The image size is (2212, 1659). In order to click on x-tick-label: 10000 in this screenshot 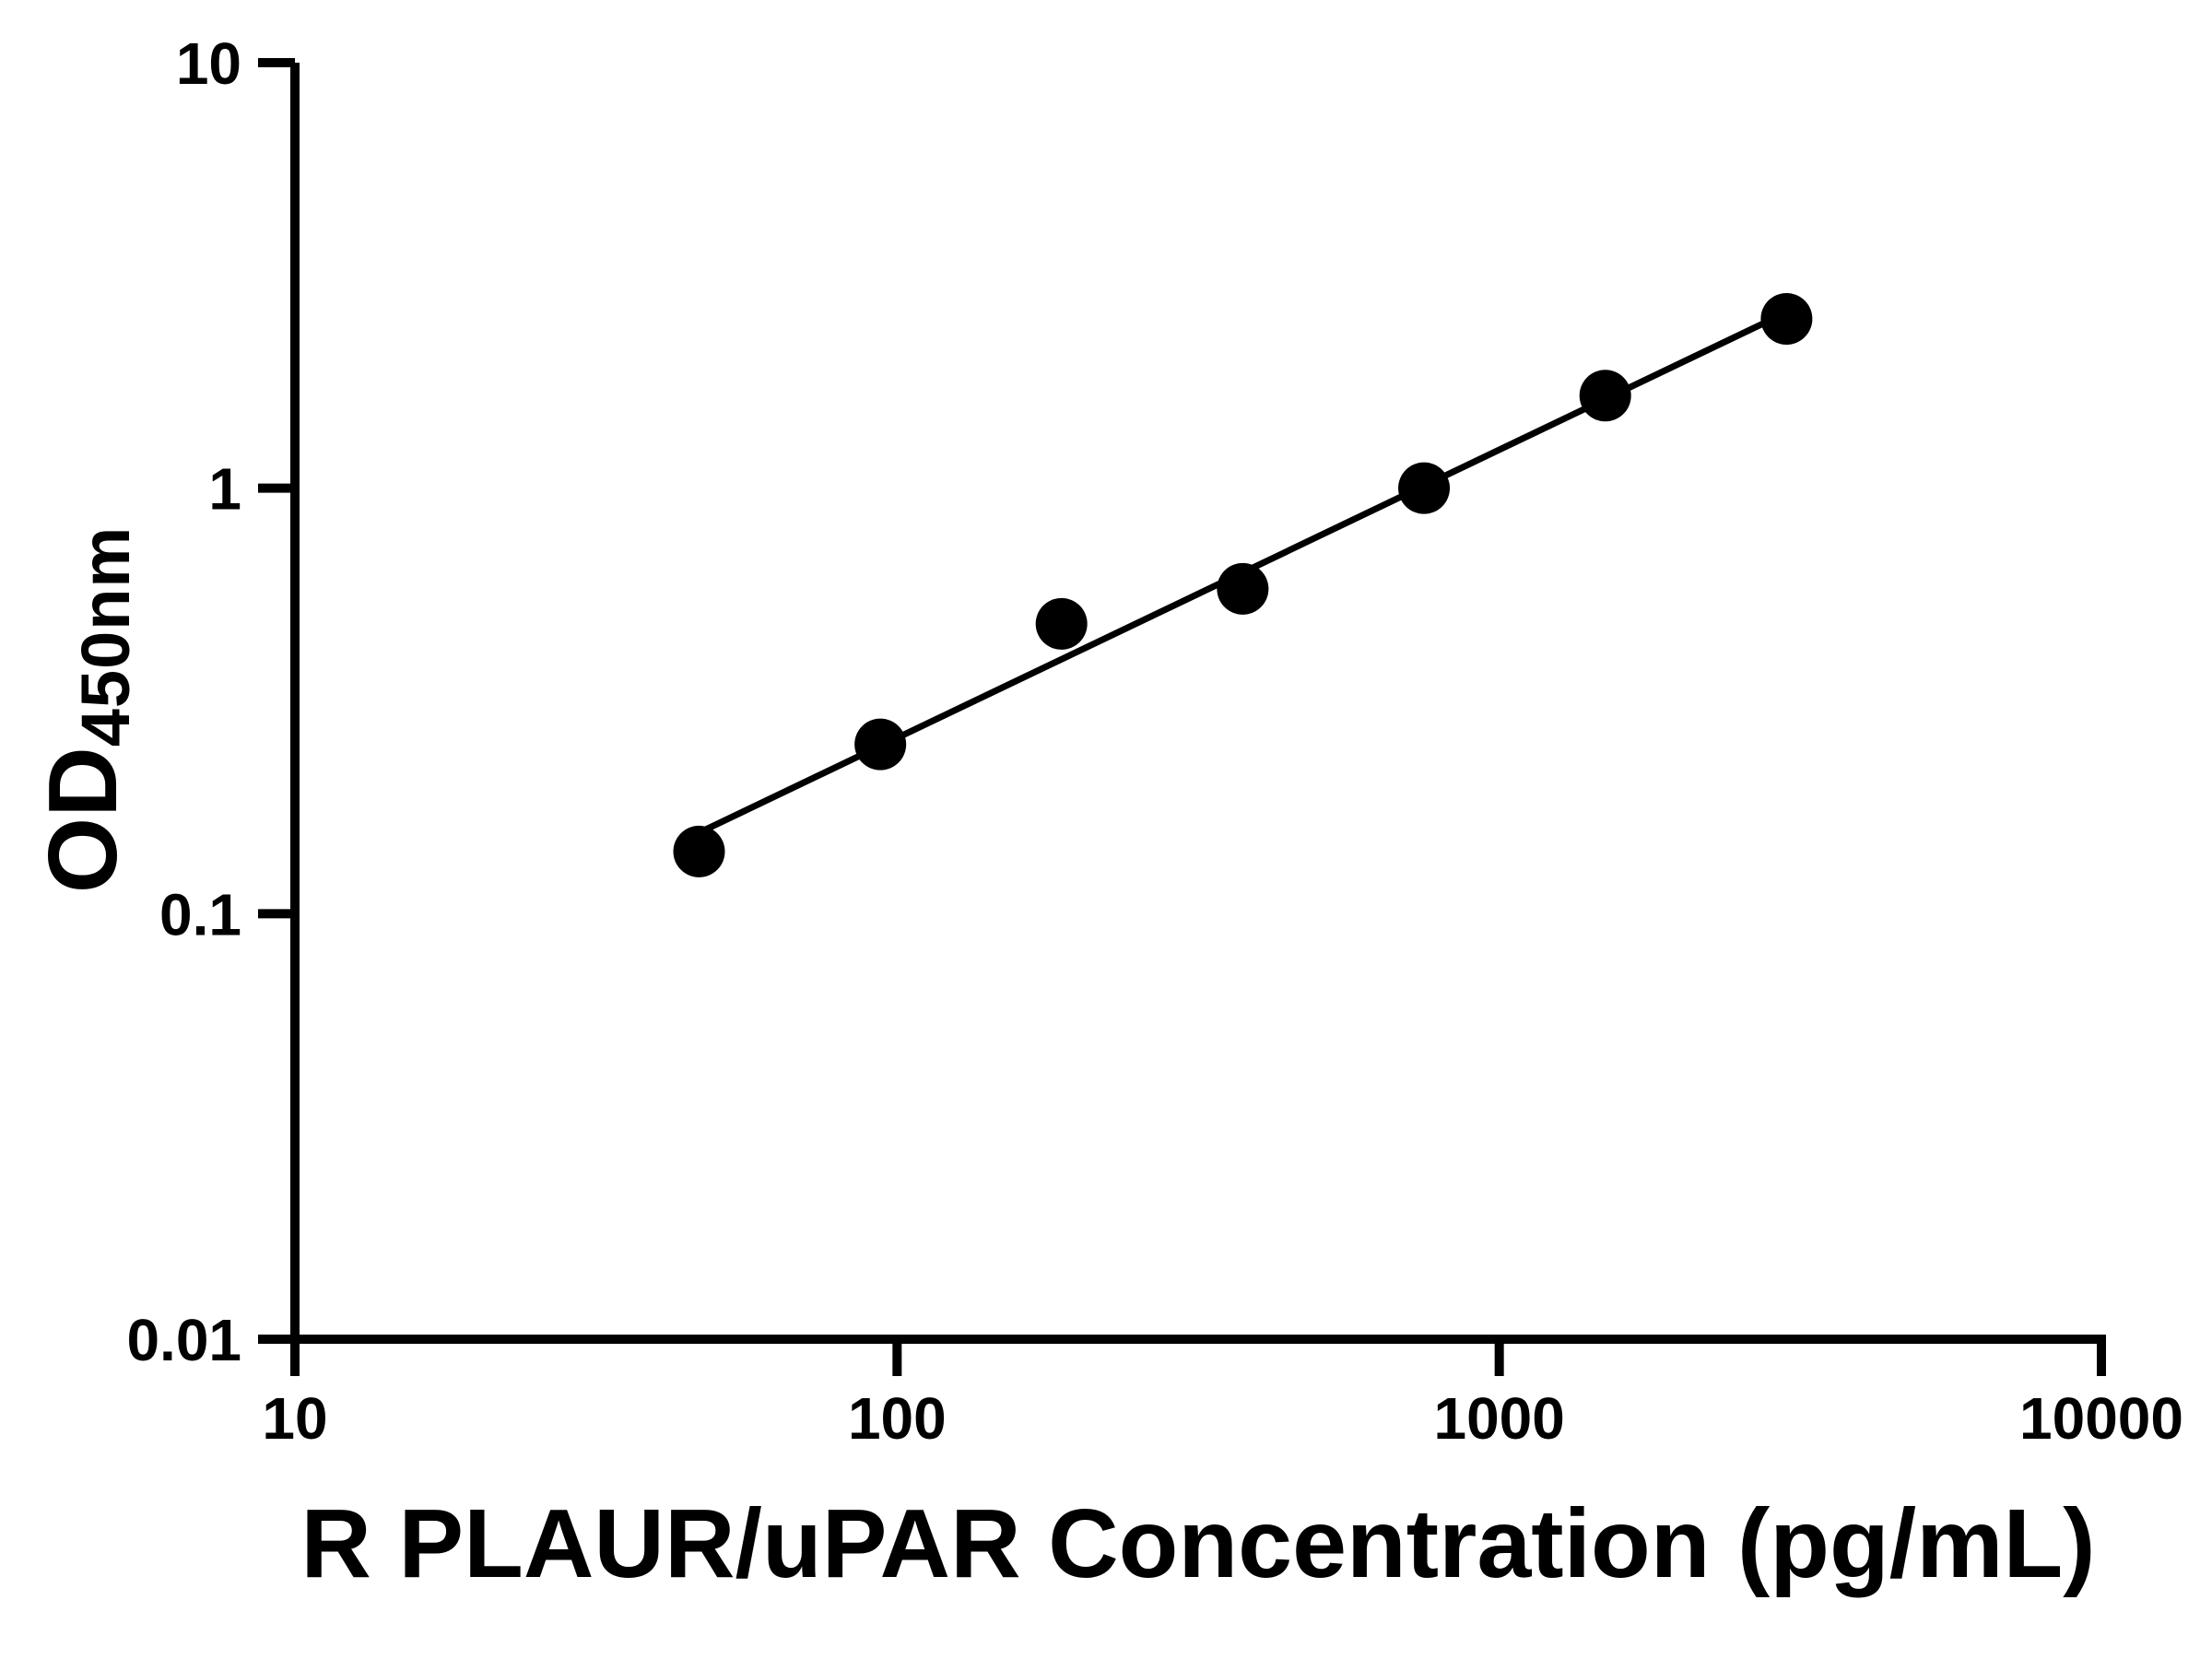, I will do `click(2101, 1418)`.